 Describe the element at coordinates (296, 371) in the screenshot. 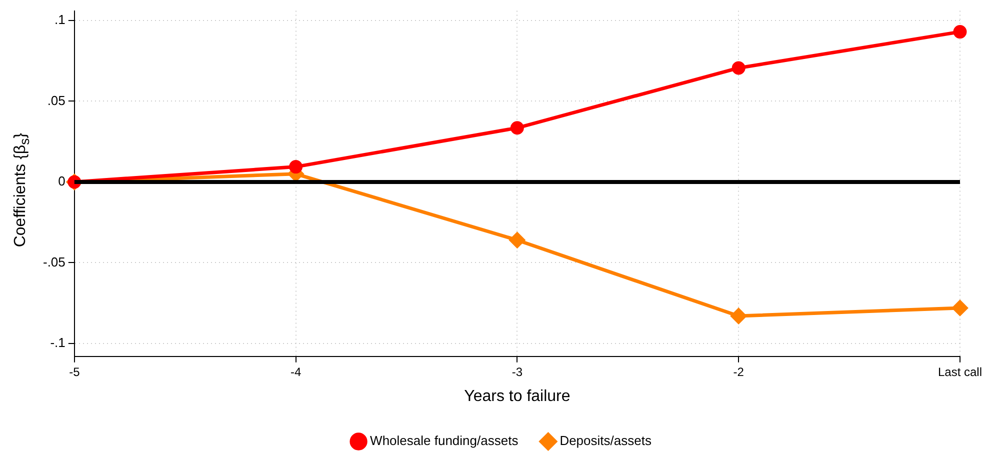

I see `x-tick-label: -4` at that location.